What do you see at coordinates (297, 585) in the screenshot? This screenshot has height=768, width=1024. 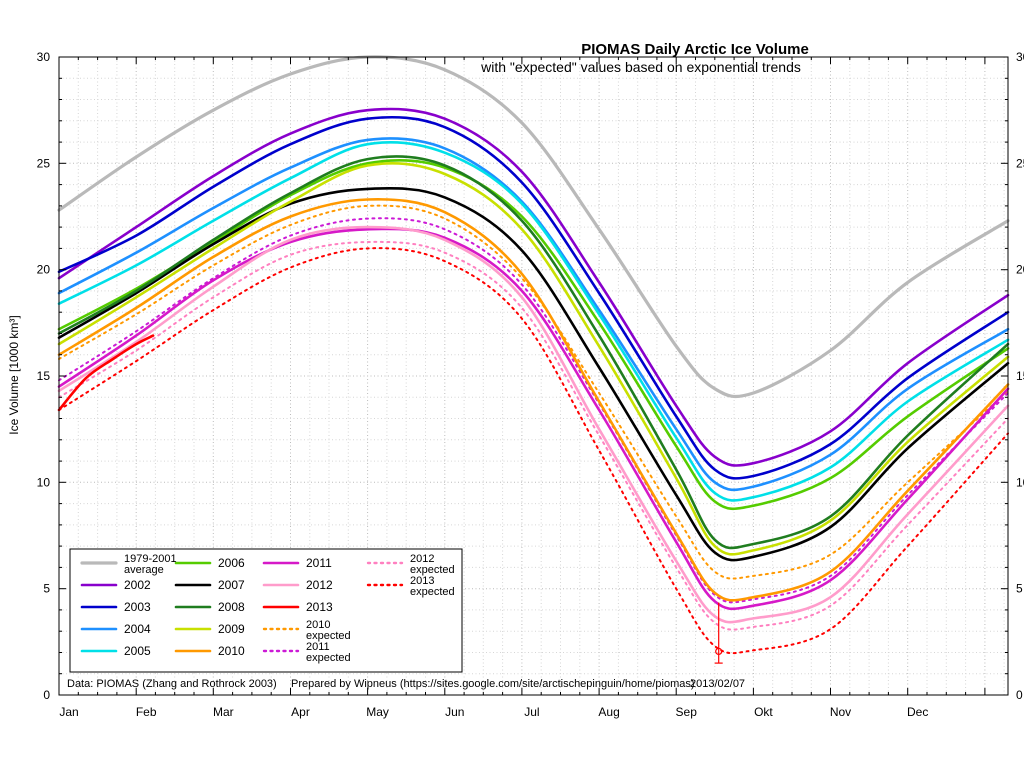 I see `legend-item-2012: 2012` at bounding box center [297, 585].